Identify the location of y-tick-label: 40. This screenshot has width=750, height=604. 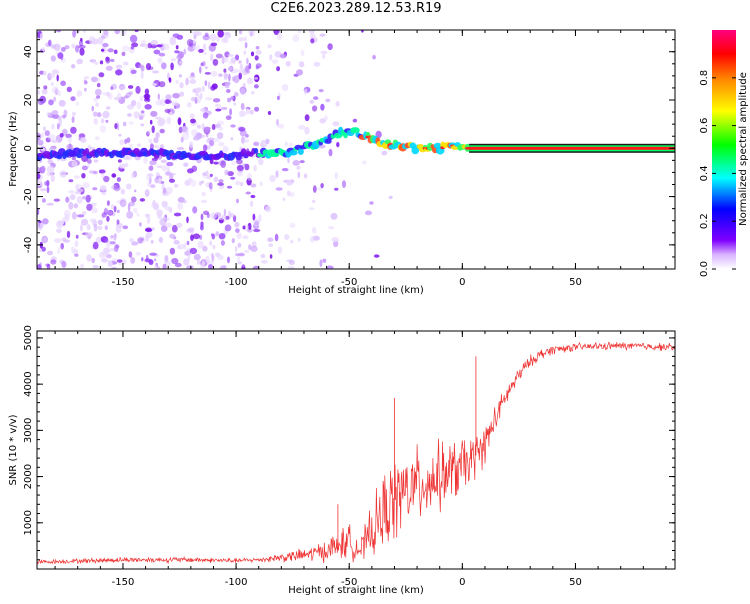
(28, 51).